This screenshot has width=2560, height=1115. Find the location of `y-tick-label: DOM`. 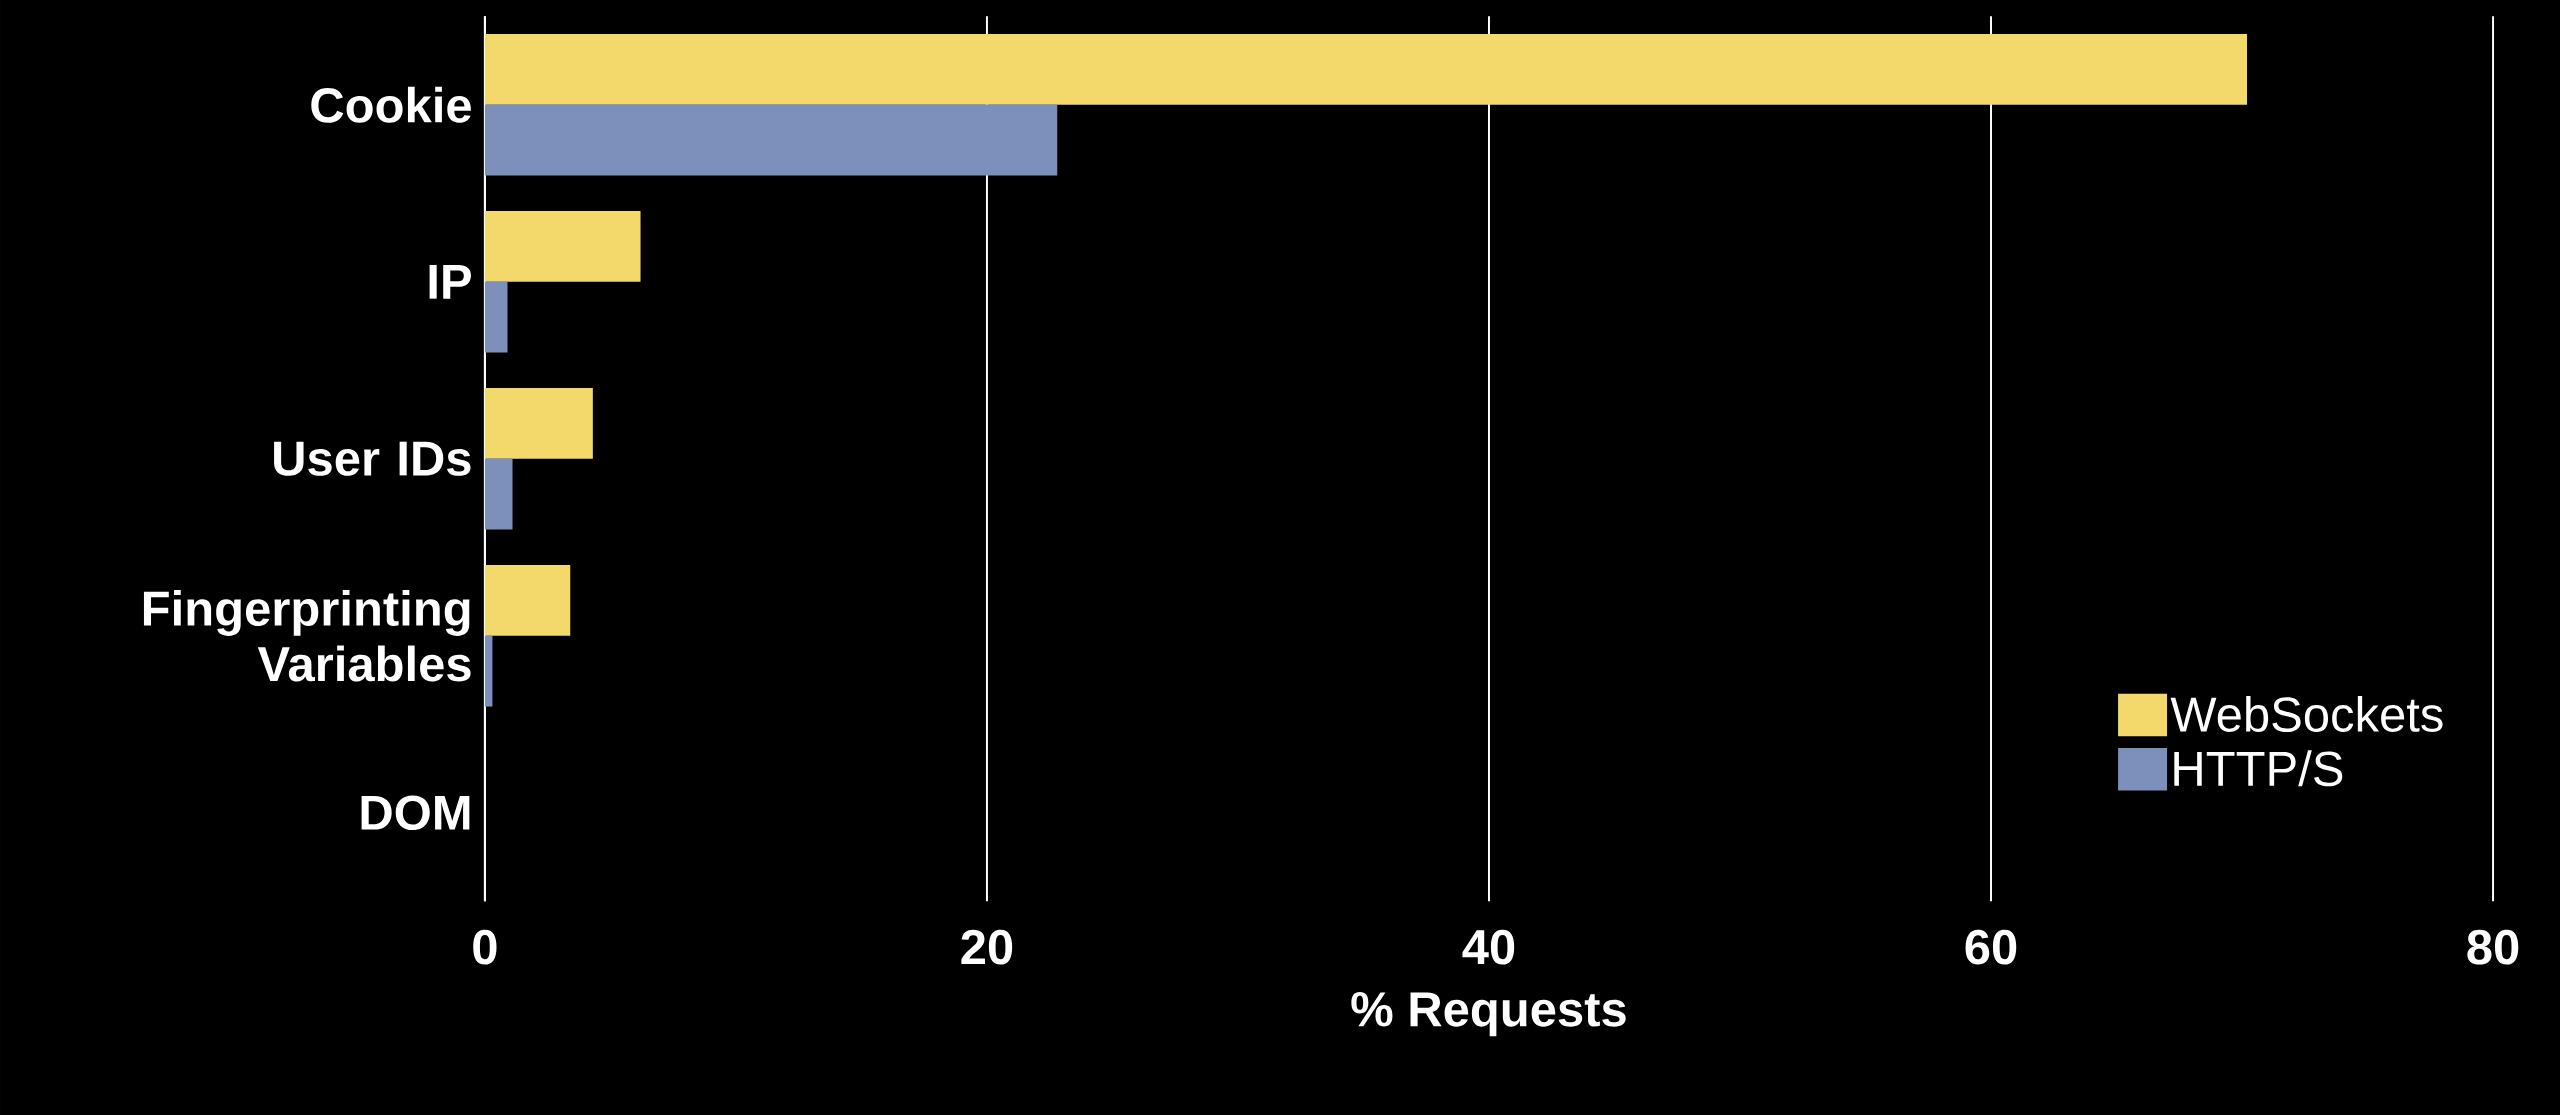

y-tick-label: DOM is located at coordinates (415, 813).